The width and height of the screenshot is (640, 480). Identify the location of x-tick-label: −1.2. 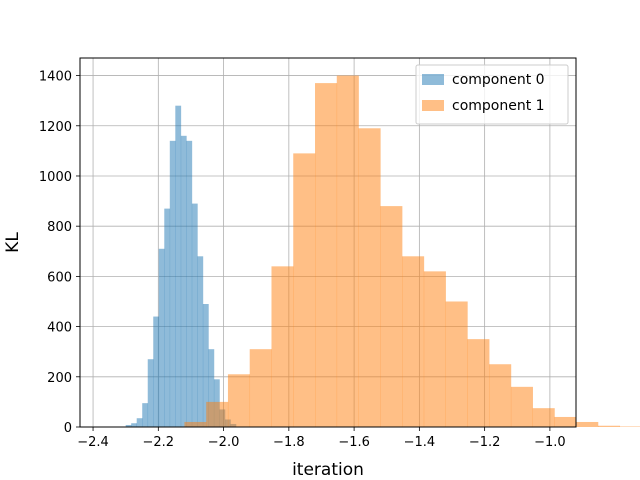
(485, 442).